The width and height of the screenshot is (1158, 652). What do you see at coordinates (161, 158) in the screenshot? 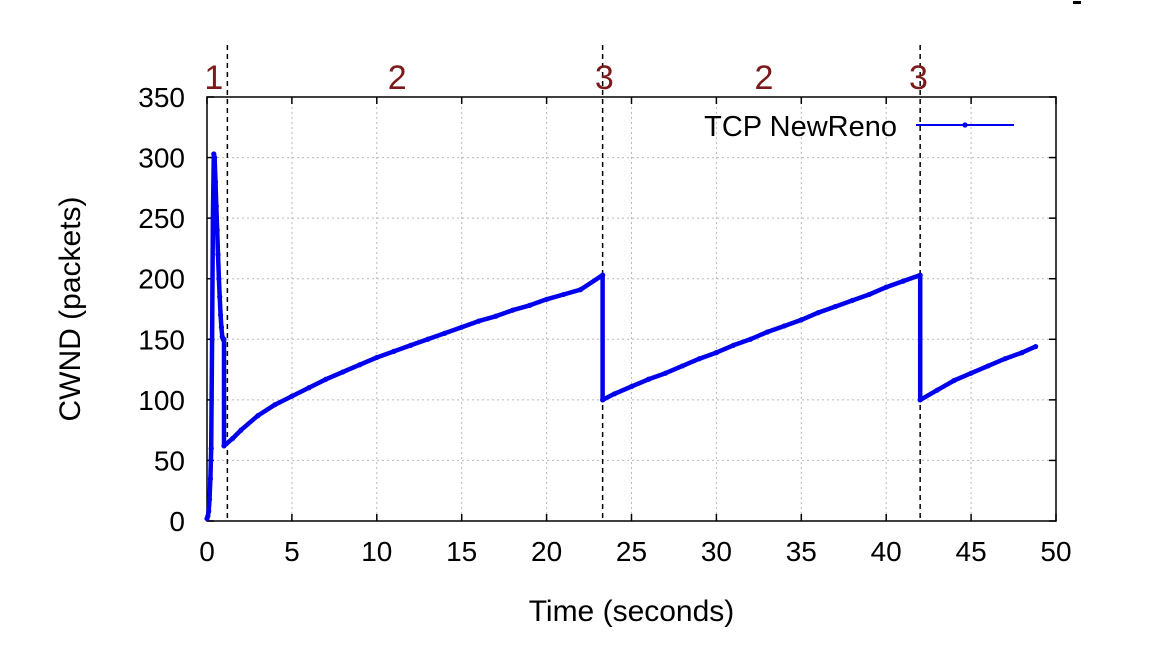
I see `y-tick-label: 300` at bounding box center [161, 158].